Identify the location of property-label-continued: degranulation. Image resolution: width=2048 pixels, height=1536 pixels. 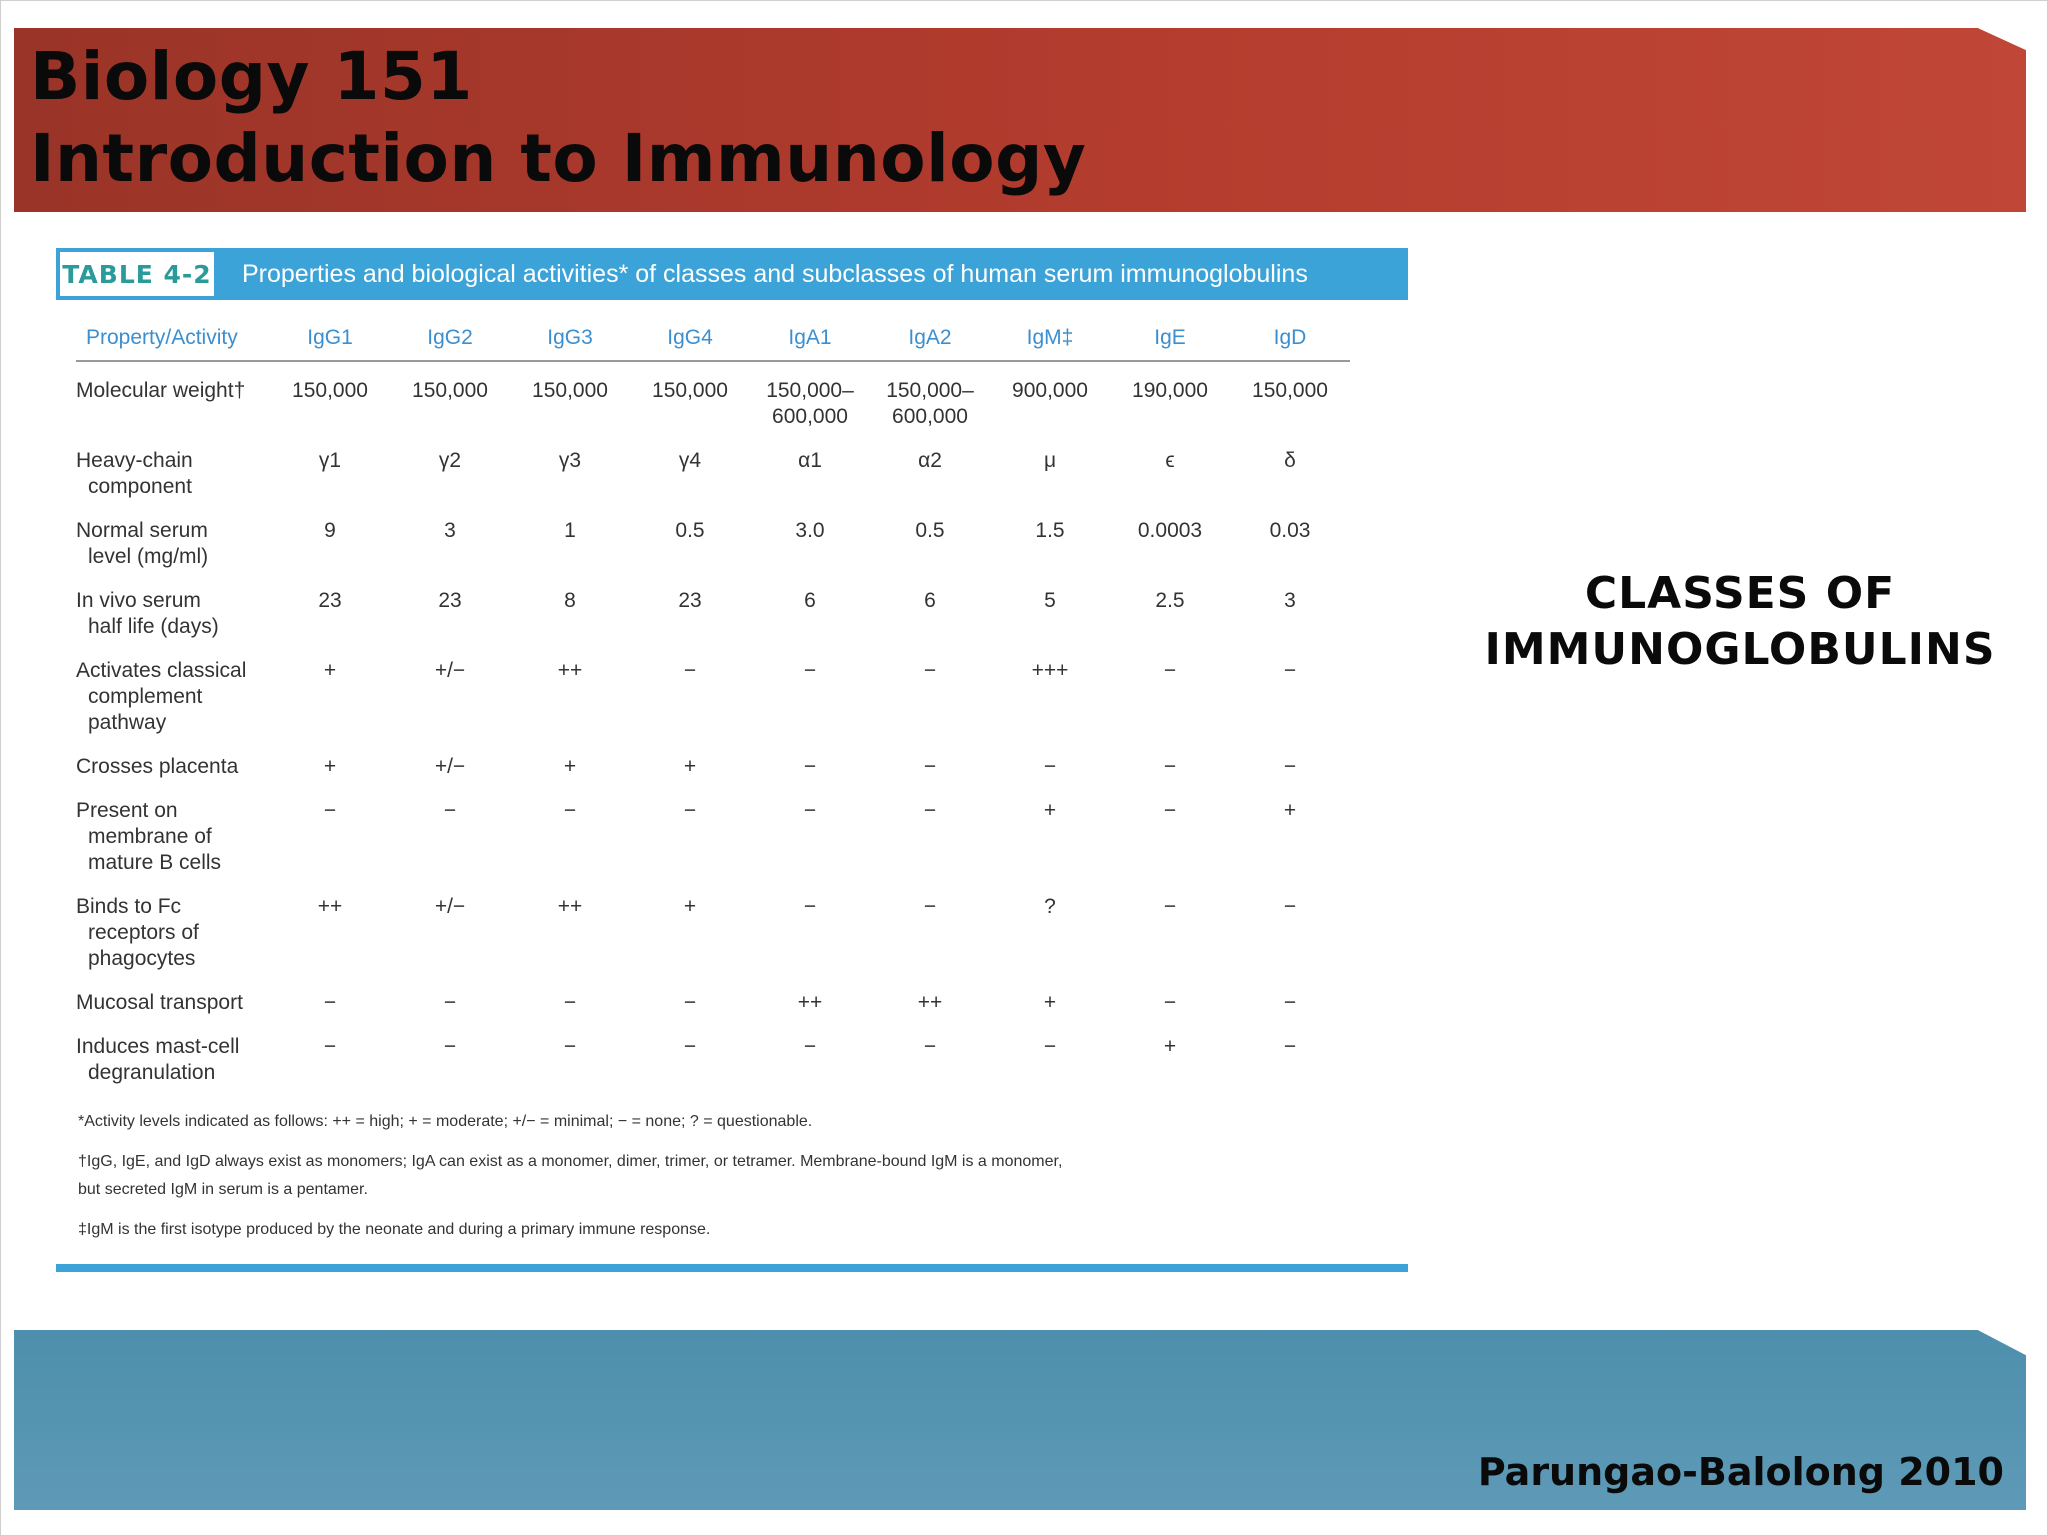
(152, 1072).